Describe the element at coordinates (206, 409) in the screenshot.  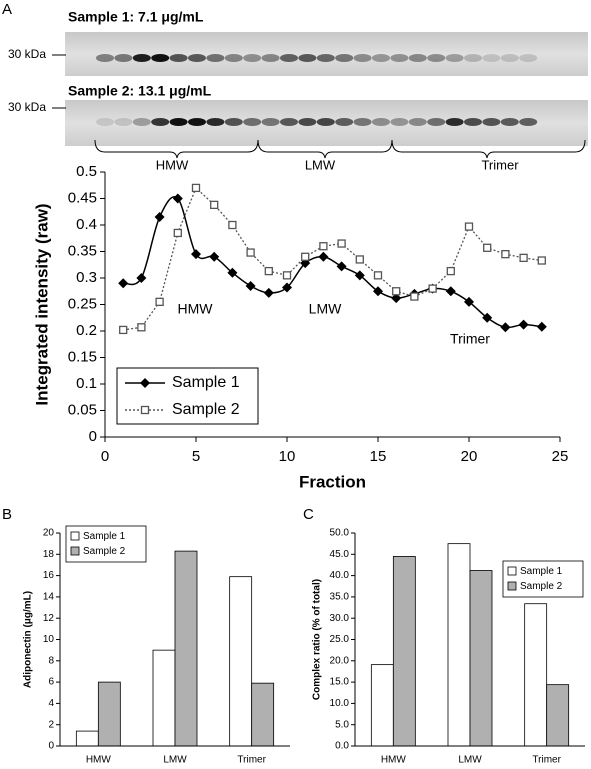
I see `legend-label: Sample 2` at that location.